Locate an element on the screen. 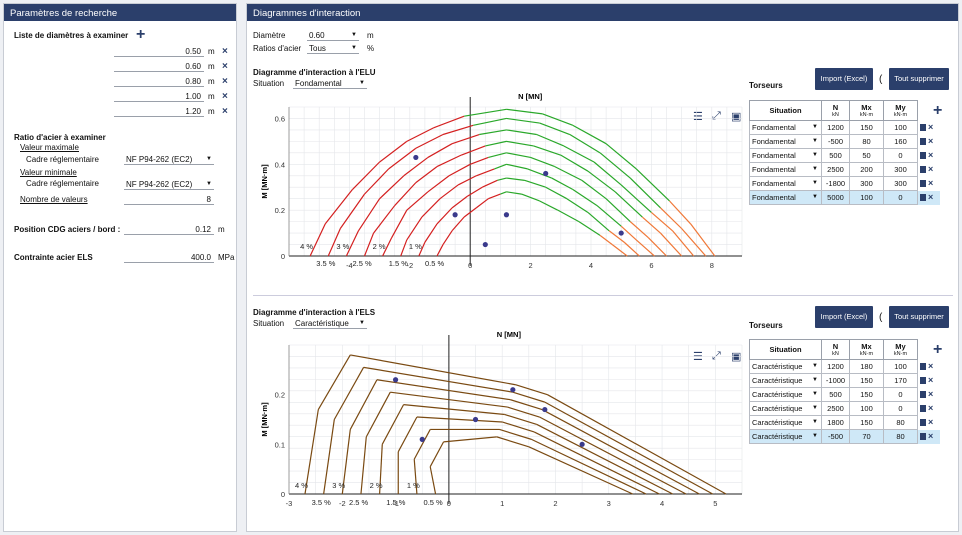 The image size is (962, 535). els-input: 400.0 is located at coordinates (169, 257).